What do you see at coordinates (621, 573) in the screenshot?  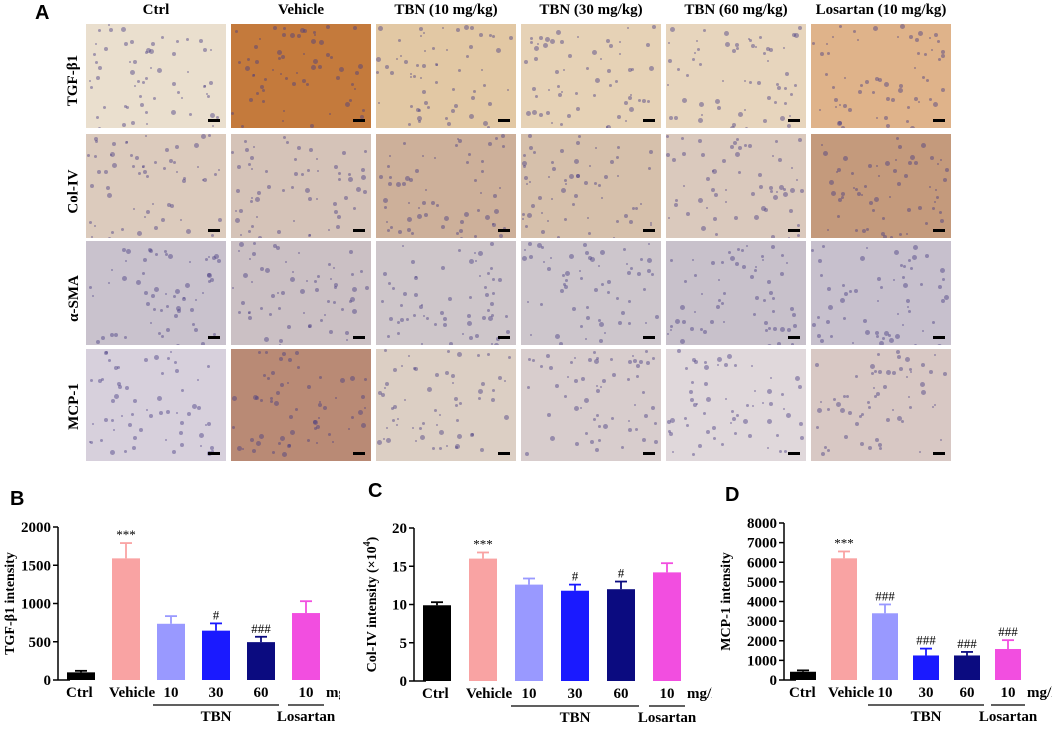 I see `significance-marker: #` at bounding box center [621, 573].